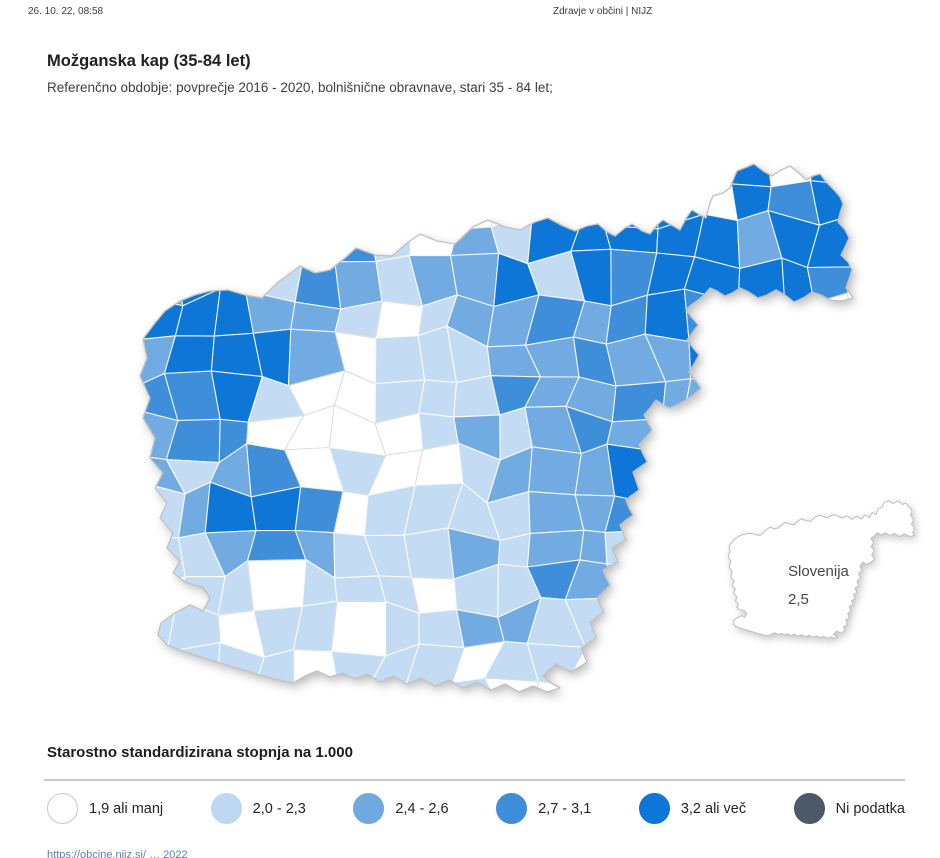 This screenshot has width=940, height=858. I want to click on legend-swatch, so click(512, 808).